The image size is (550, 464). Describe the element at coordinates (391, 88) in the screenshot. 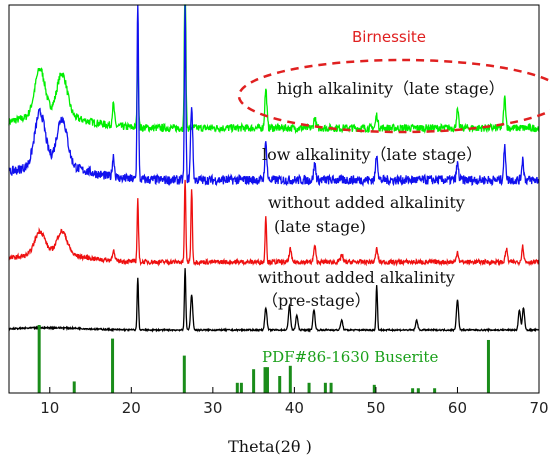

I see `annotation-high-alkalinity: high alkalinity（late stage）` at that location.